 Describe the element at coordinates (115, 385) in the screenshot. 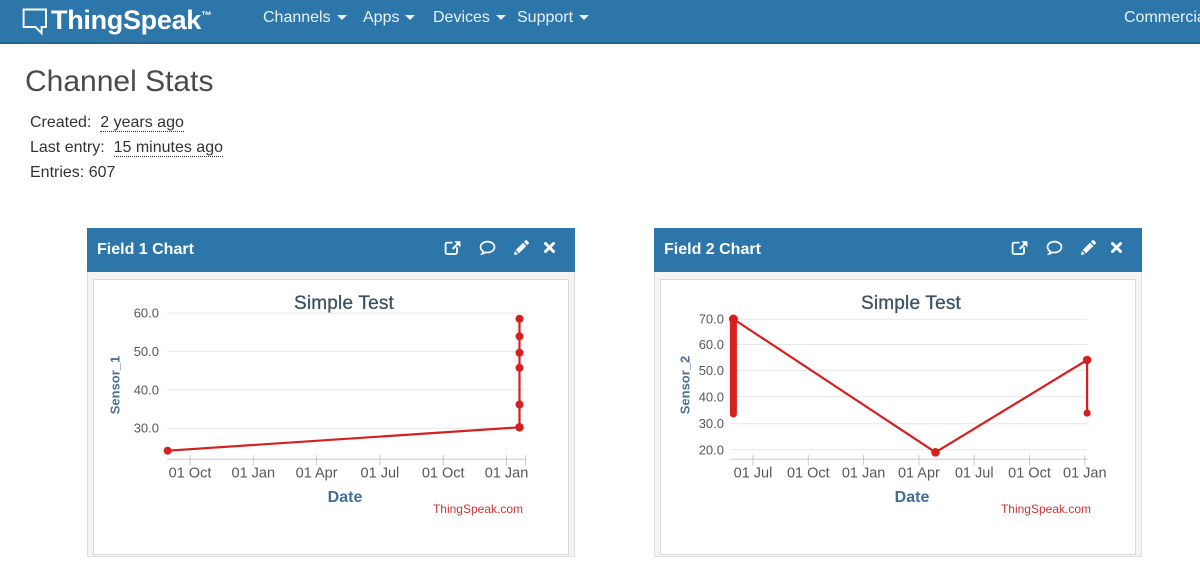

I see `svg-text: Sensor_1` at that location.